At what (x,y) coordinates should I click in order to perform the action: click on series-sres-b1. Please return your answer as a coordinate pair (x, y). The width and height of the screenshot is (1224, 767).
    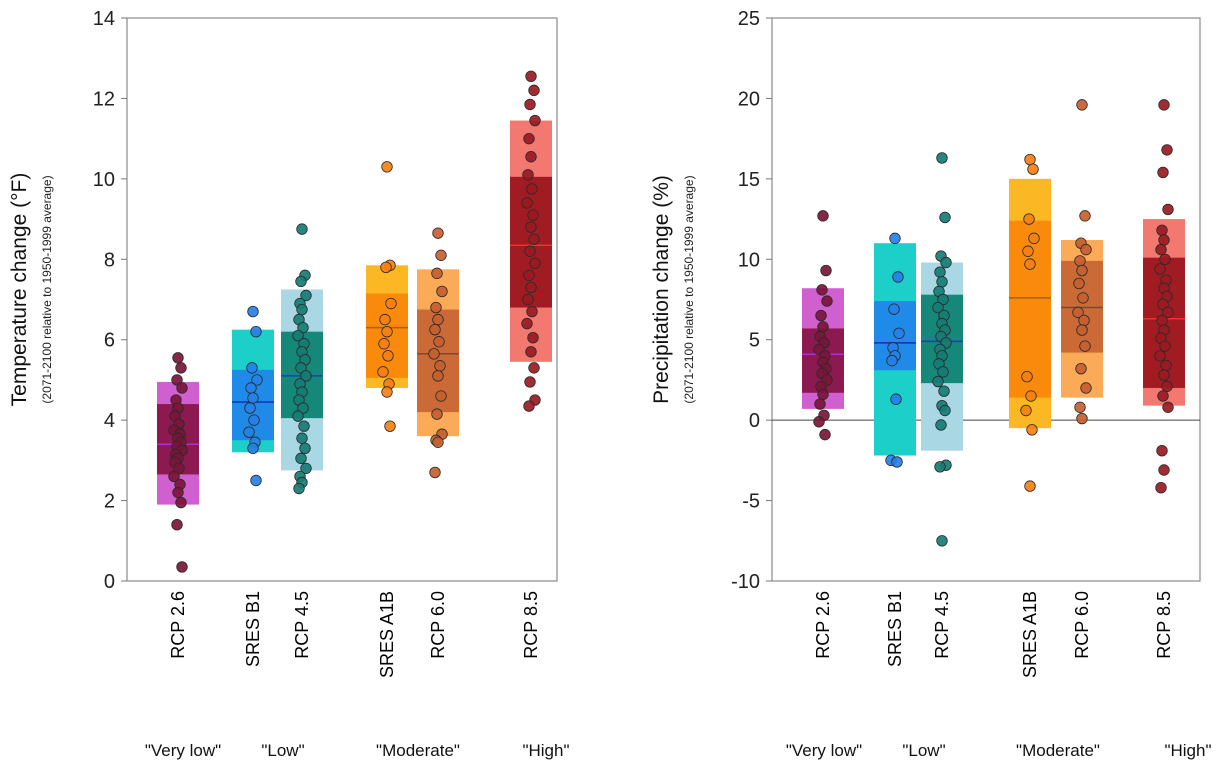
    Looking at the image, I should click on (253, 396).